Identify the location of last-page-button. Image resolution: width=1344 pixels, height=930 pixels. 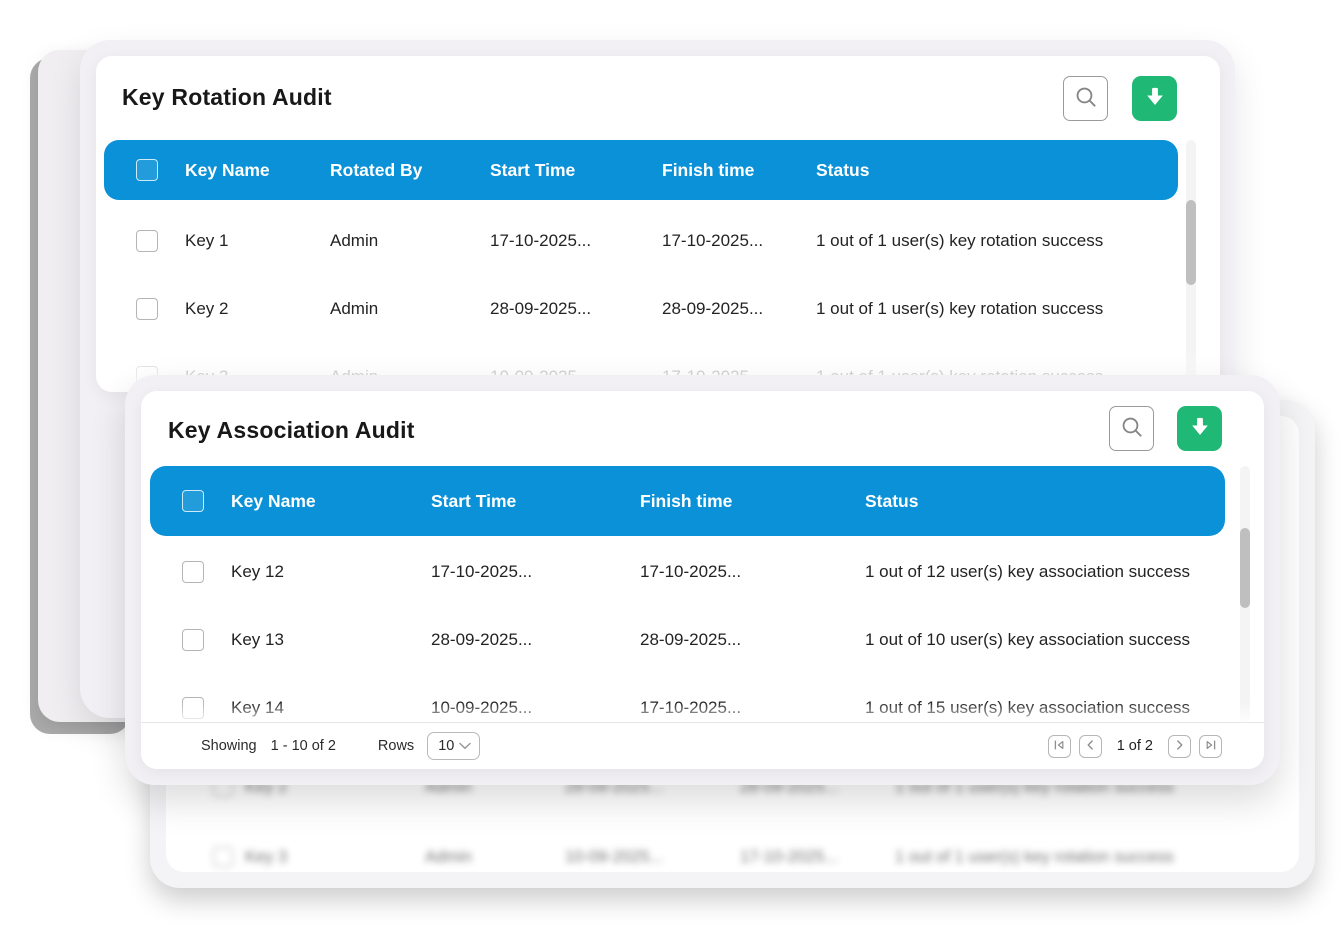
(1210, 746).